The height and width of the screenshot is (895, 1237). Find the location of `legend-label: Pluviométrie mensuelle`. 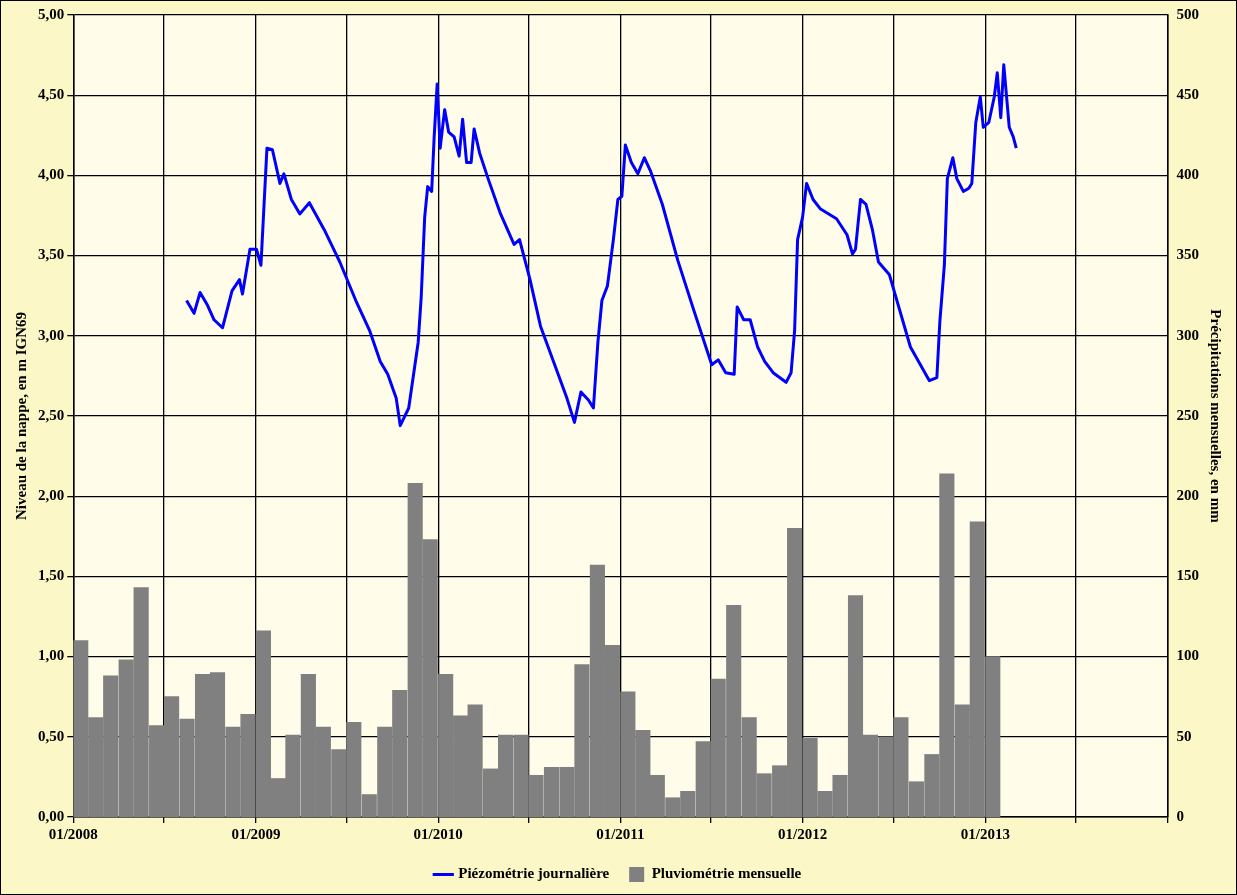

legend-label: Pluviométrie mensuelle is located at coordinates (726, 873).